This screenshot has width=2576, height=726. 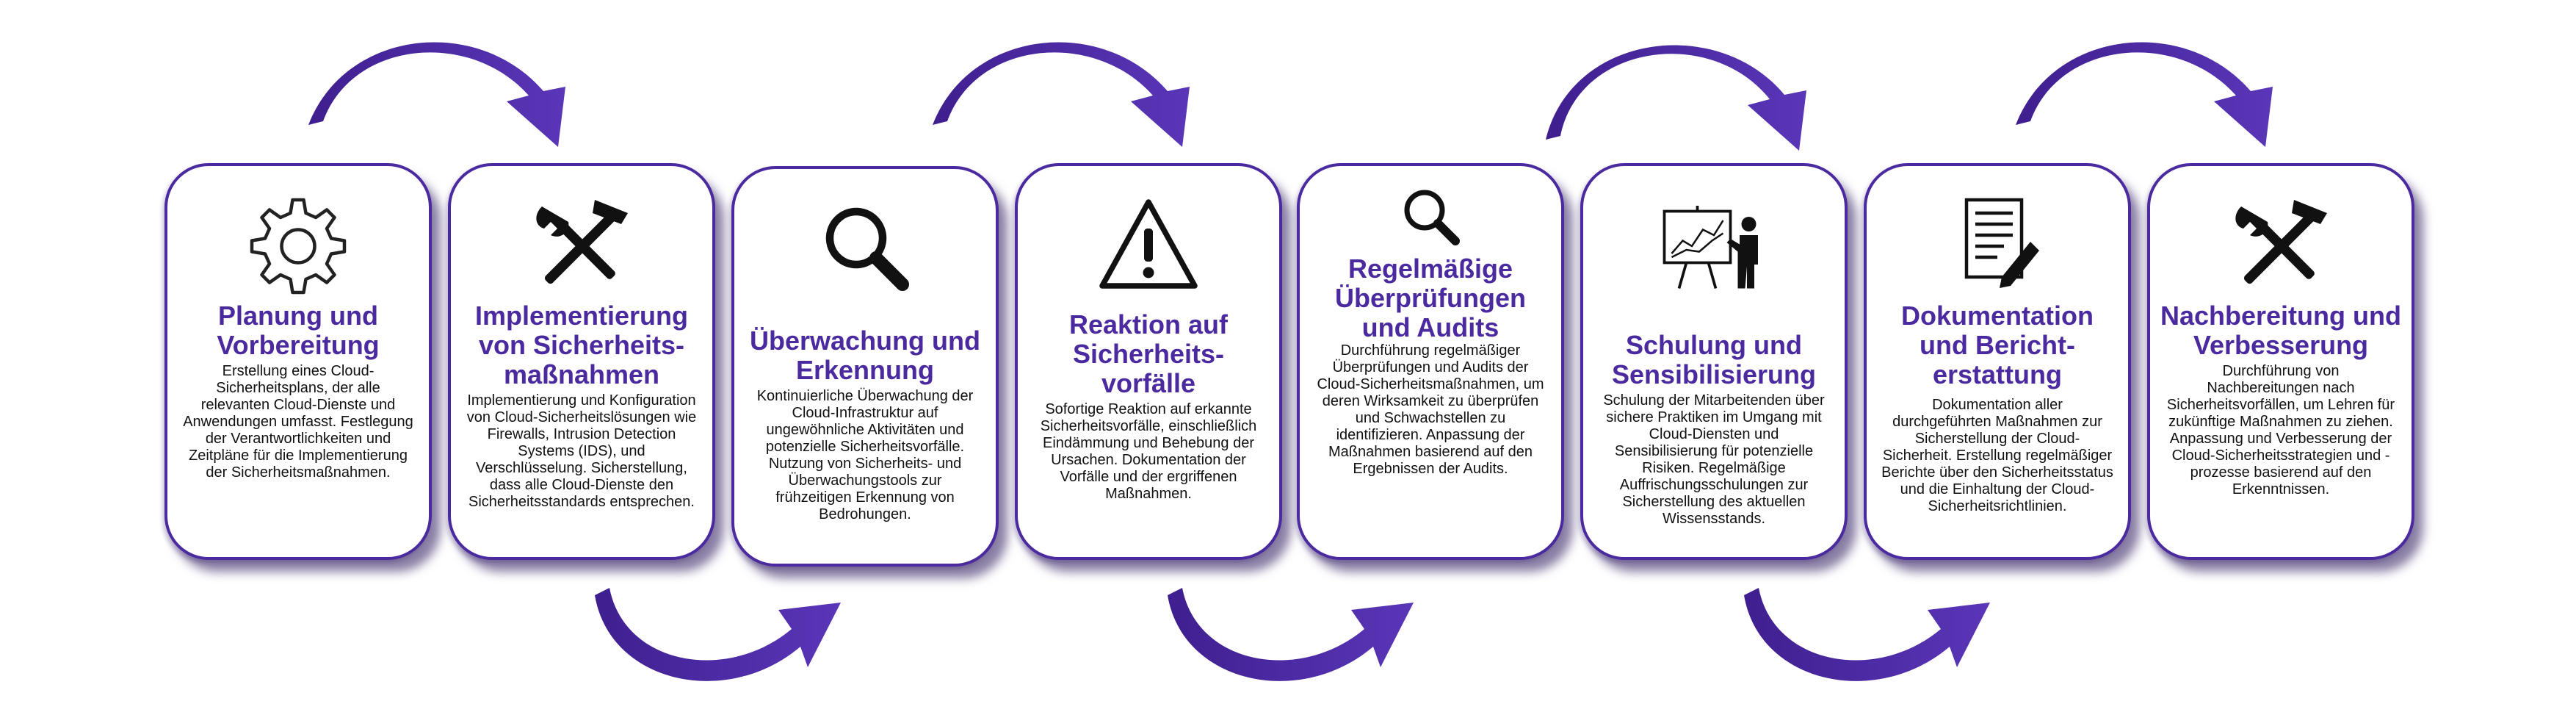 I want to click on step-title: Planung und Vorbereitung, so click(x=298, y=330).